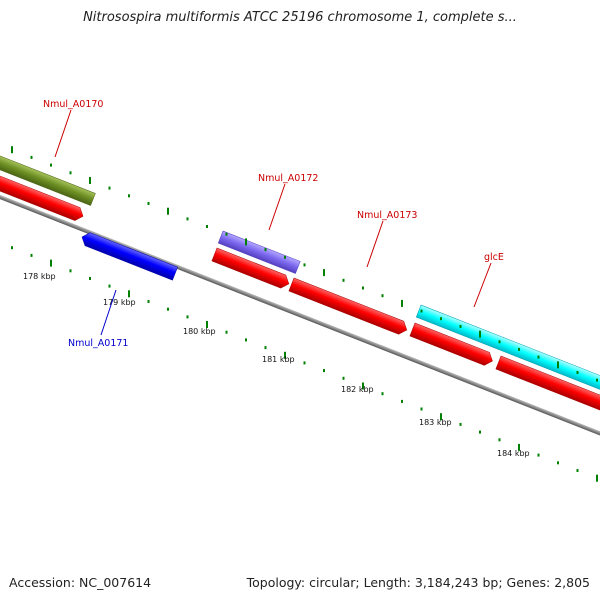 Image resolution: width=600 pixels, height=600 pixels. What do you see at coordinates (435, 422) in the screenshot?
I see `scale-label-183kbp: 183 kbp` at bounding box center [435, 422].